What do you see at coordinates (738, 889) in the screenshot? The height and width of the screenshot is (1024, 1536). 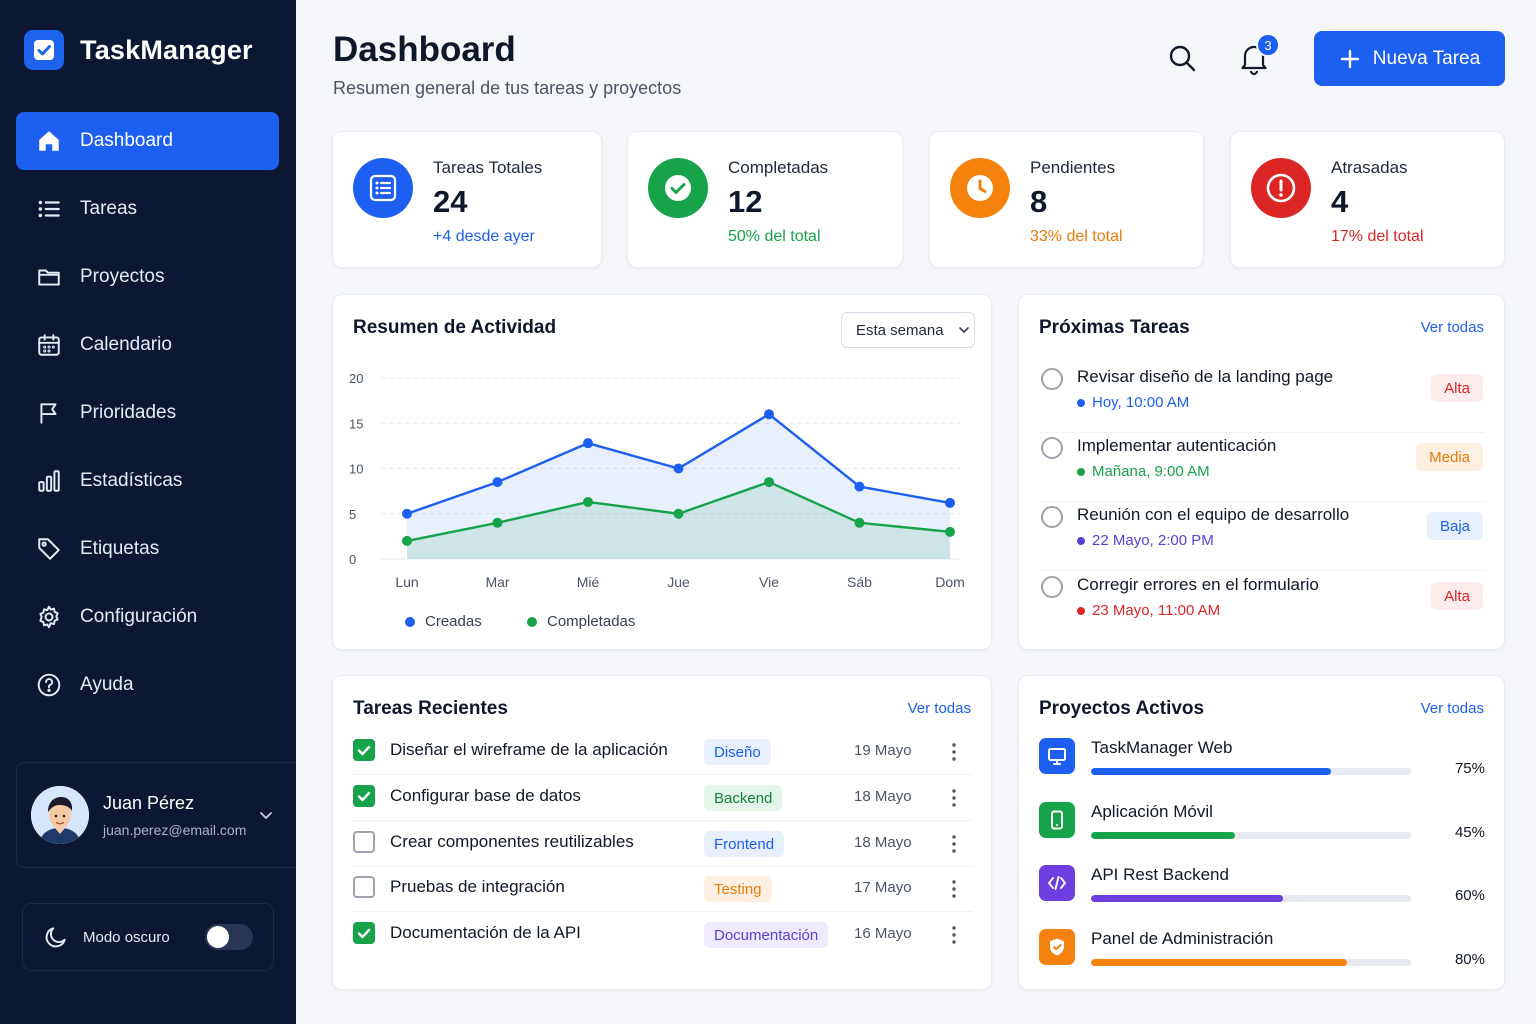 I see `task-tag: Testing` at bounding box center [738, 889].